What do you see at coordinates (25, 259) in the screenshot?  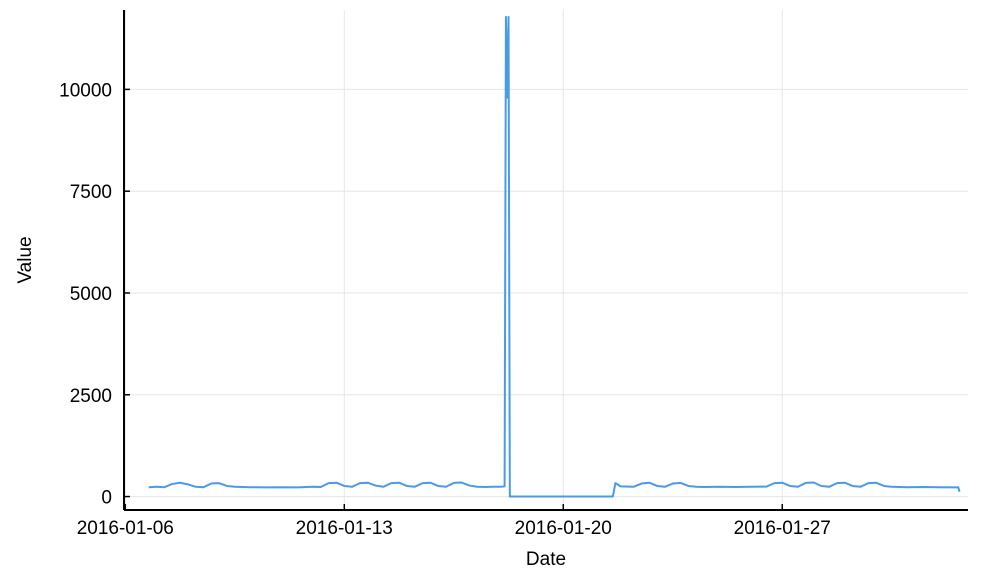 I see `y-axis-title: Value` at bounding box center [25, 259].